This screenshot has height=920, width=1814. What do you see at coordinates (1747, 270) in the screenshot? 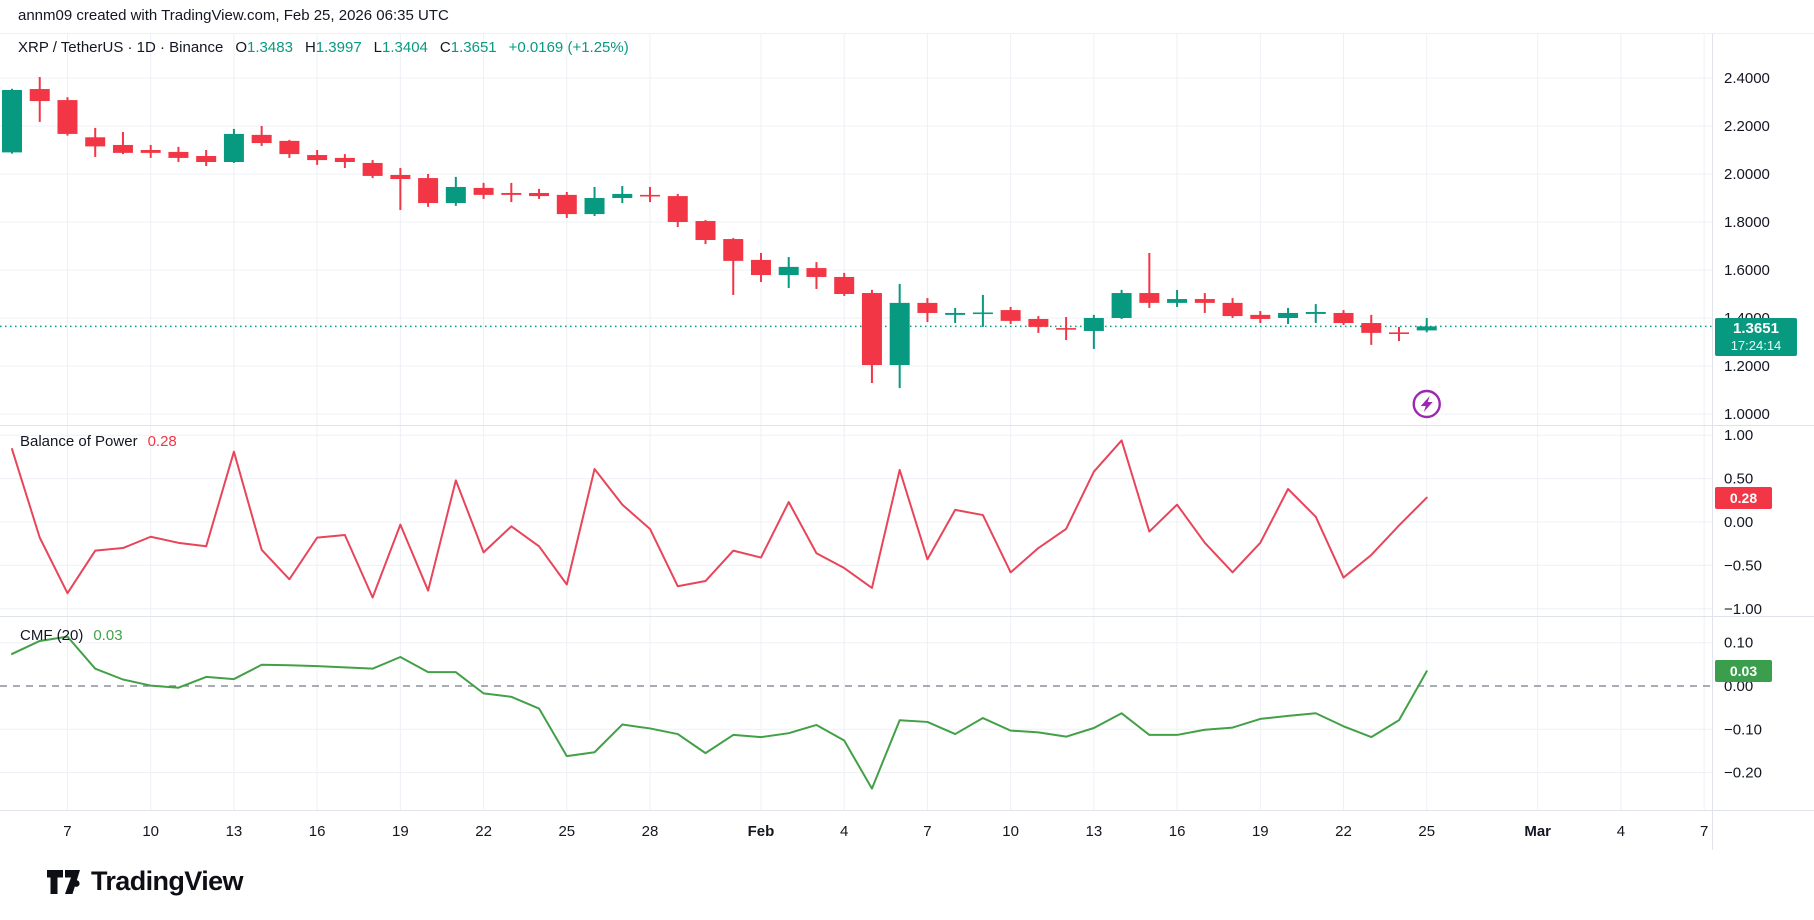
I see `price-tick: 1.6000` at bounding box center [1747, 270].